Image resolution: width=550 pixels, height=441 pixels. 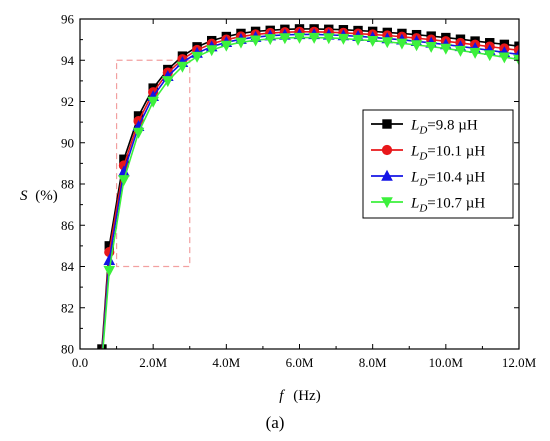 What do you see at coordinates (282, 396) in the screenshot?
I see `x-axis-var: f` at bounding box center [282, 396].